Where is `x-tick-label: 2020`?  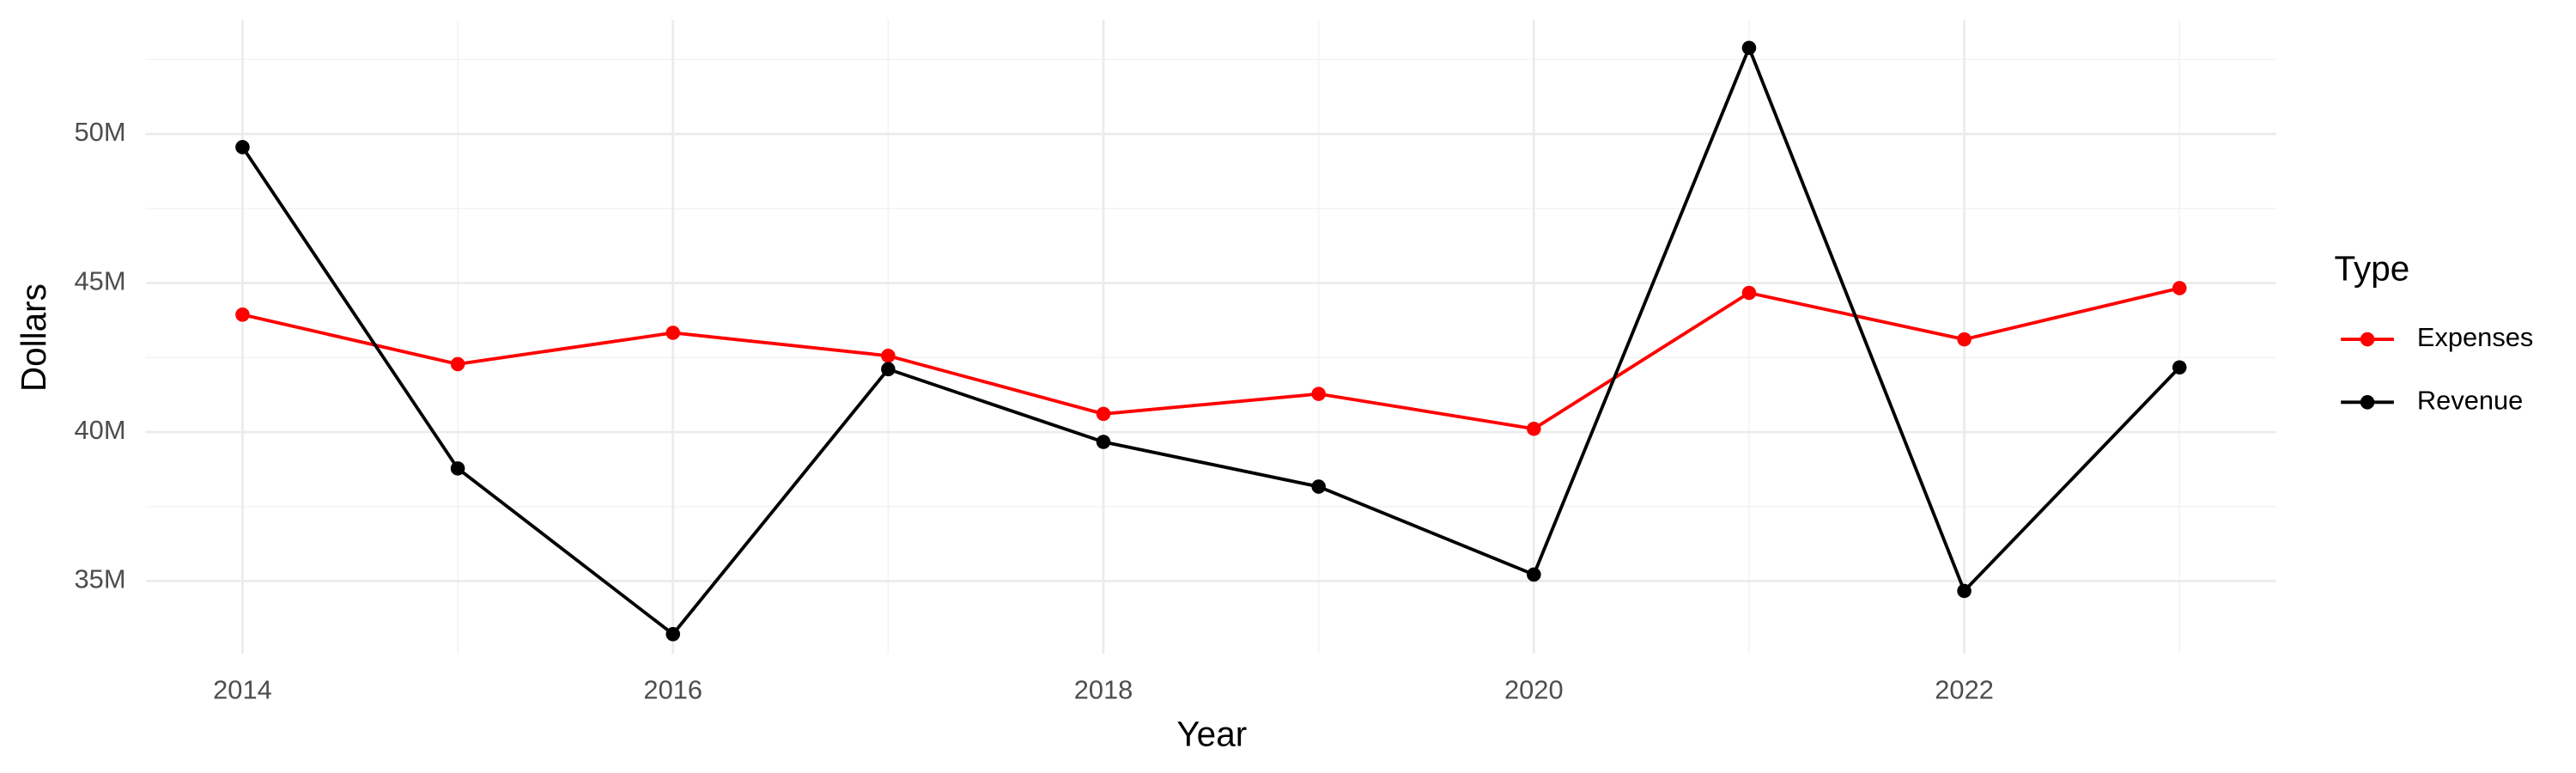 x-tick-label: 2020 is located at coordinates (1534, 690).